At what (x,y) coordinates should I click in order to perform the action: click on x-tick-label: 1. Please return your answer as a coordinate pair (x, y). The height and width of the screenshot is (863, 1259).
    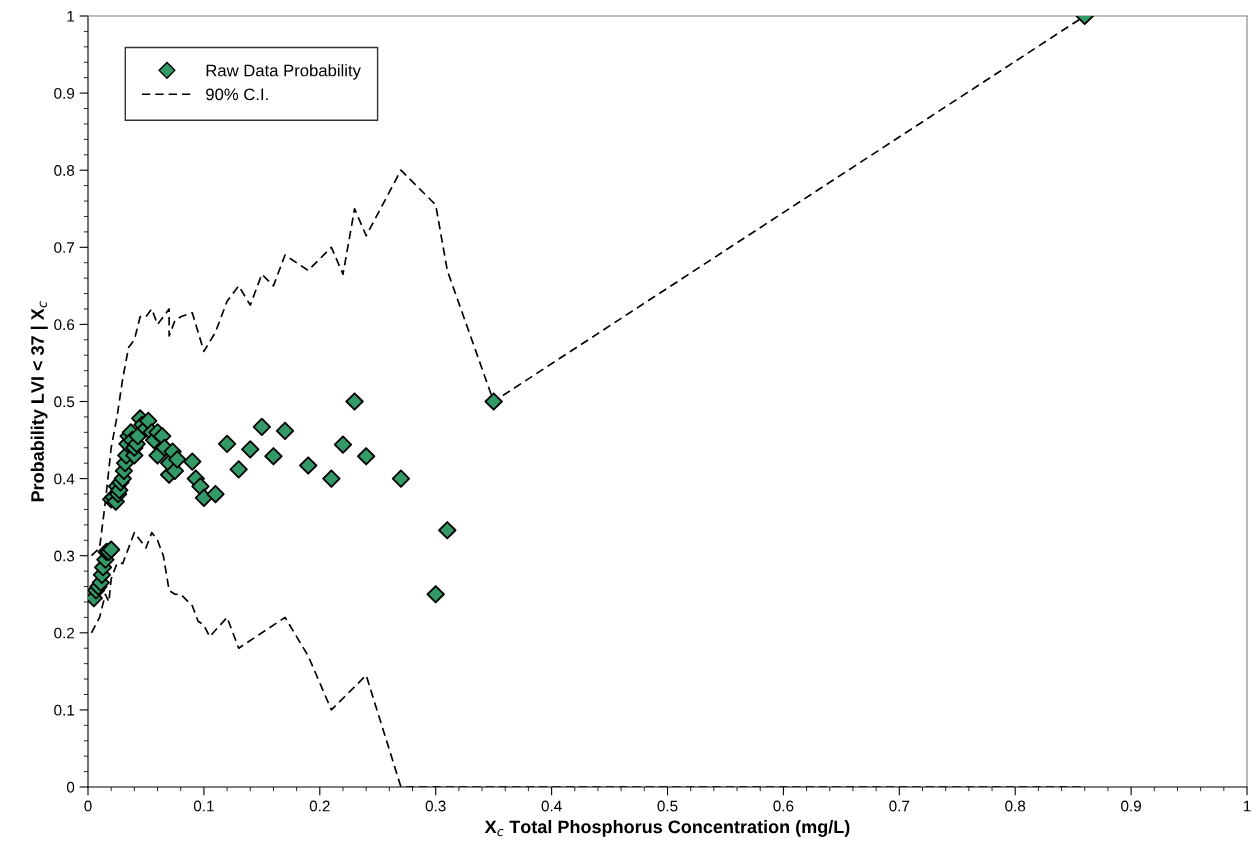
    Looking at the image, I should click on (1247, 806).